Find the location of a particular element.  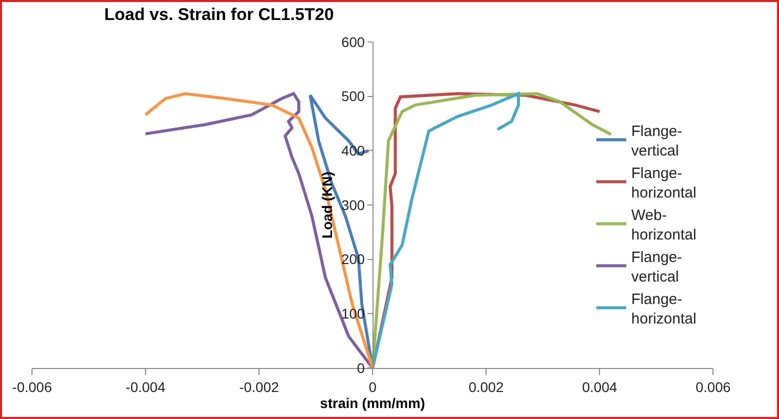

legend-label: Web-horizontal is located at coordinates (663, 225).